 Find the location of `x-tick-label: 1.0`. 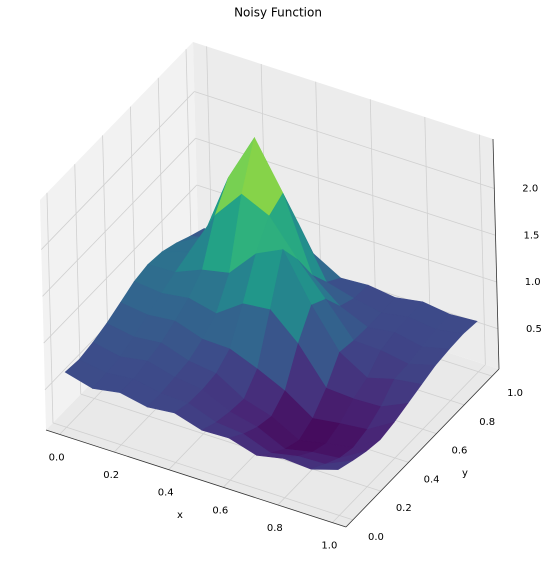

x-tick-label: 1.0 is located at coordinates (329, 546).